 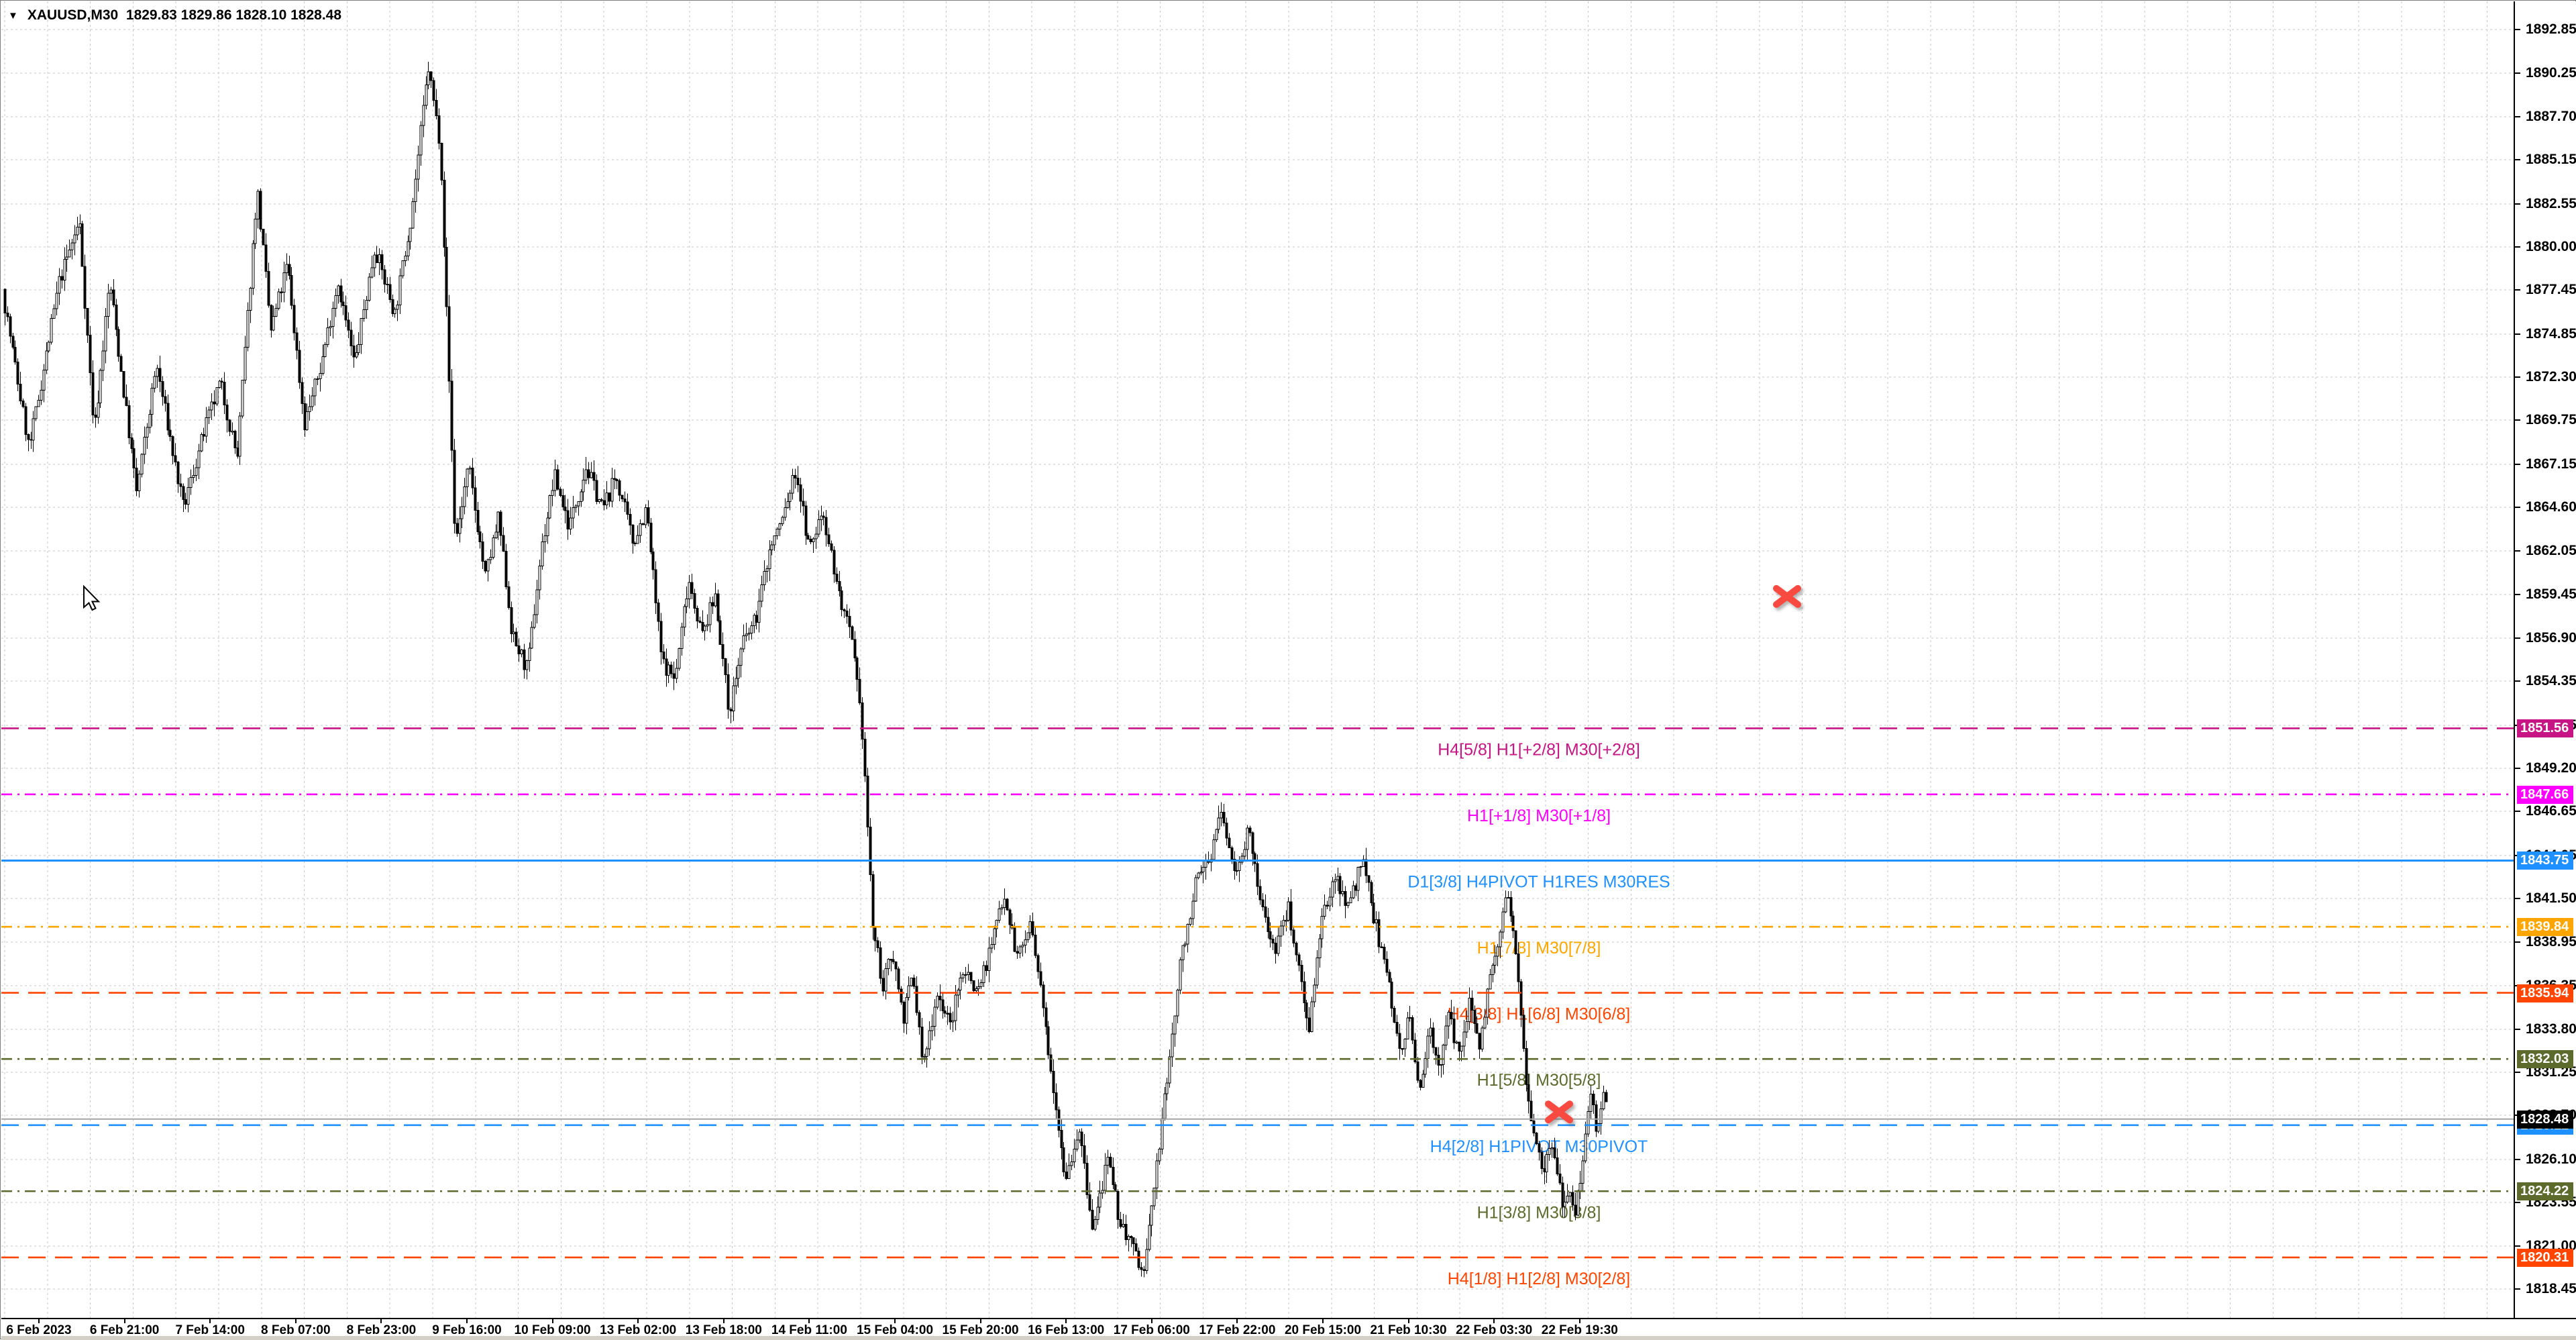 I want to click on price-axis-label: 1854.35, so click(x=2551, y=680).